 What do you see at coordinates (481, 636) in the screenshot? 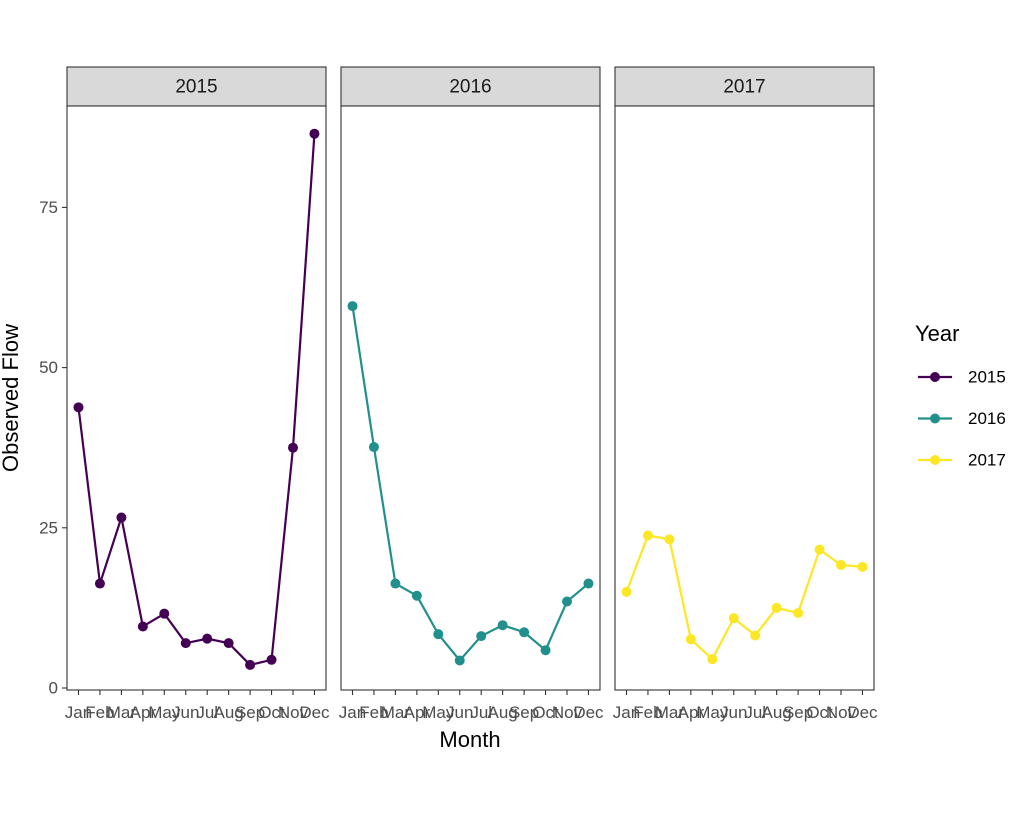
I see `data-point-2016-Jul` at bounding box center [481, 636].